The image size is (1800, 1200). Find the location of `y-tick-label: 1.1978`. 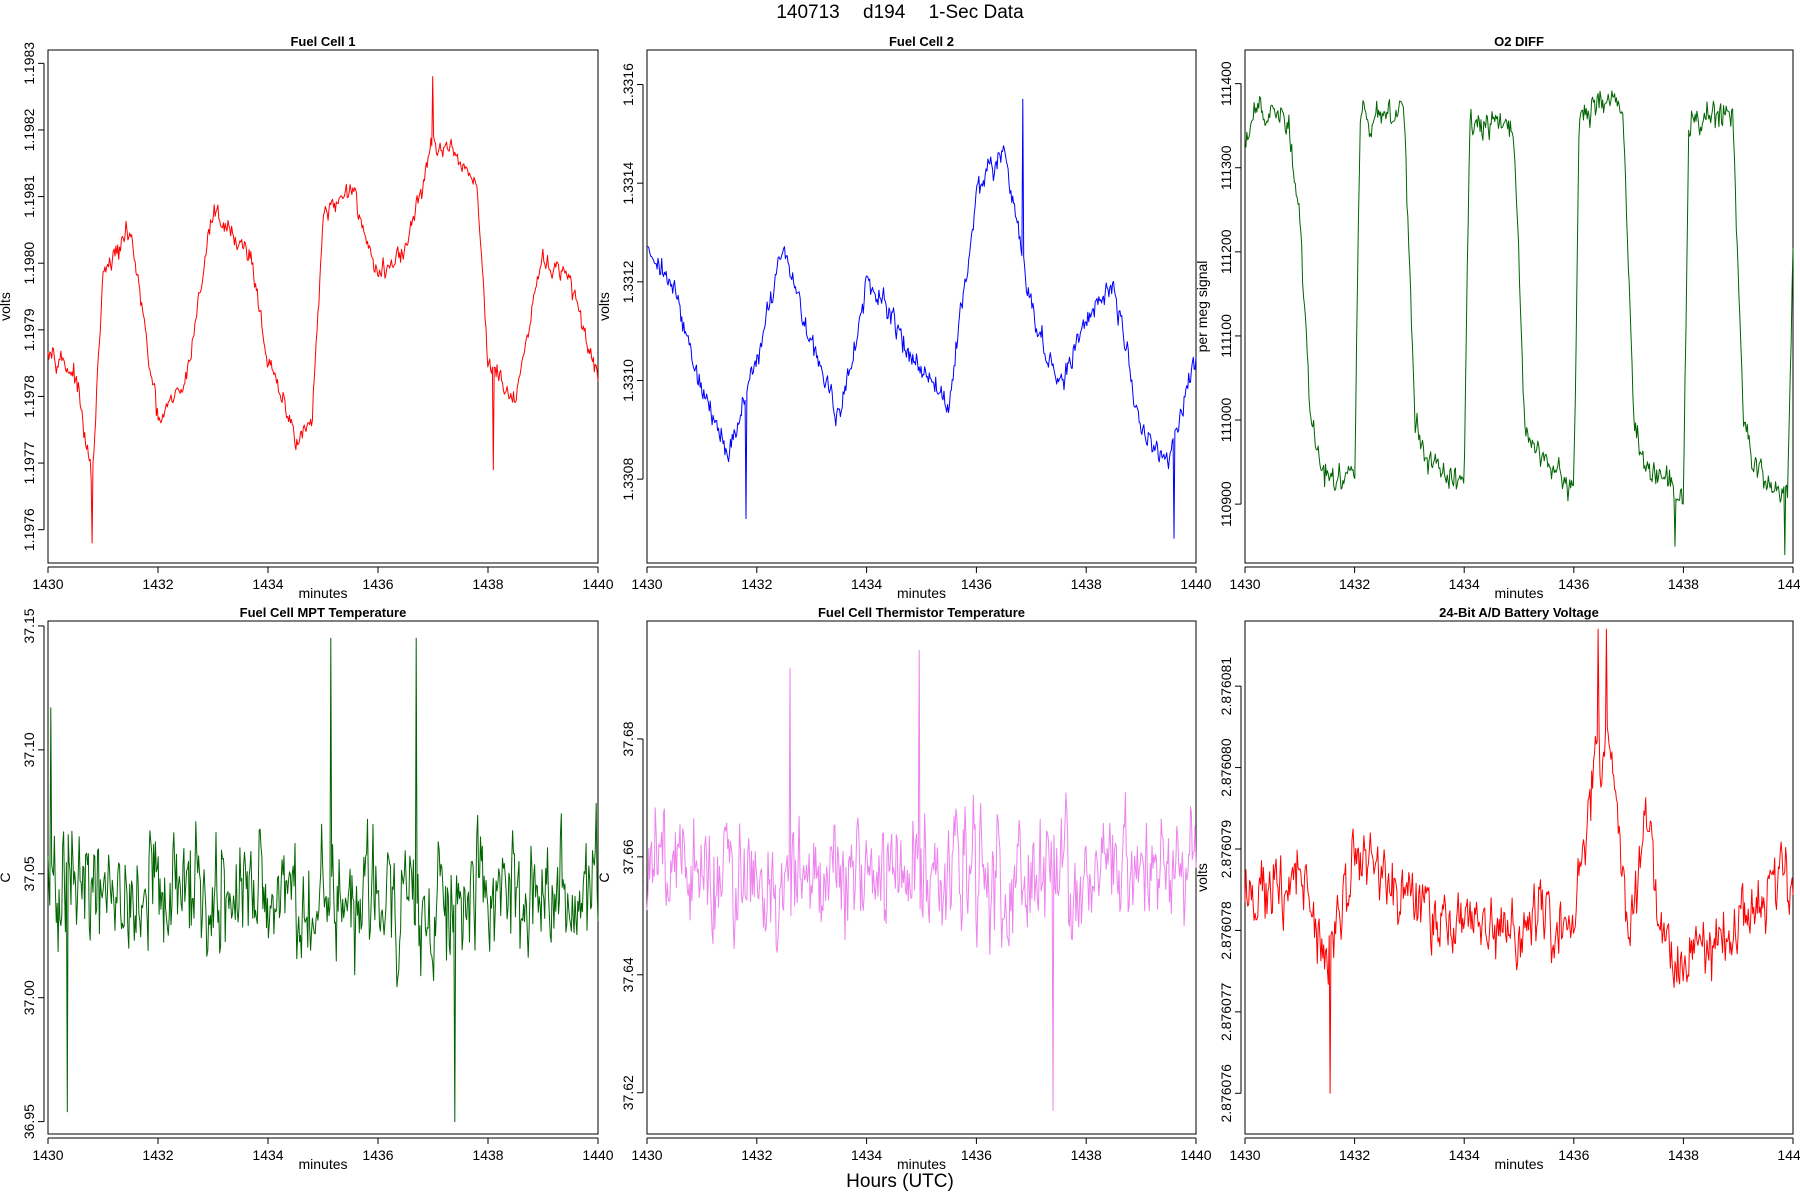

y-tick-label: 1.1978 is located at coordinates (29, 396).